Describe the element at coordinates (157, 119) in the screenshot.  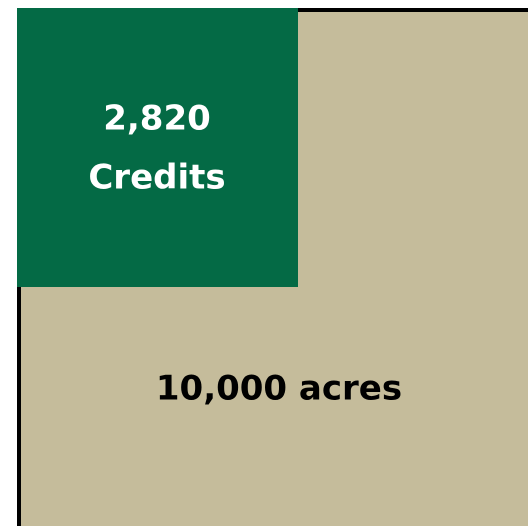
I see `inner-value: 2,820` at that location.